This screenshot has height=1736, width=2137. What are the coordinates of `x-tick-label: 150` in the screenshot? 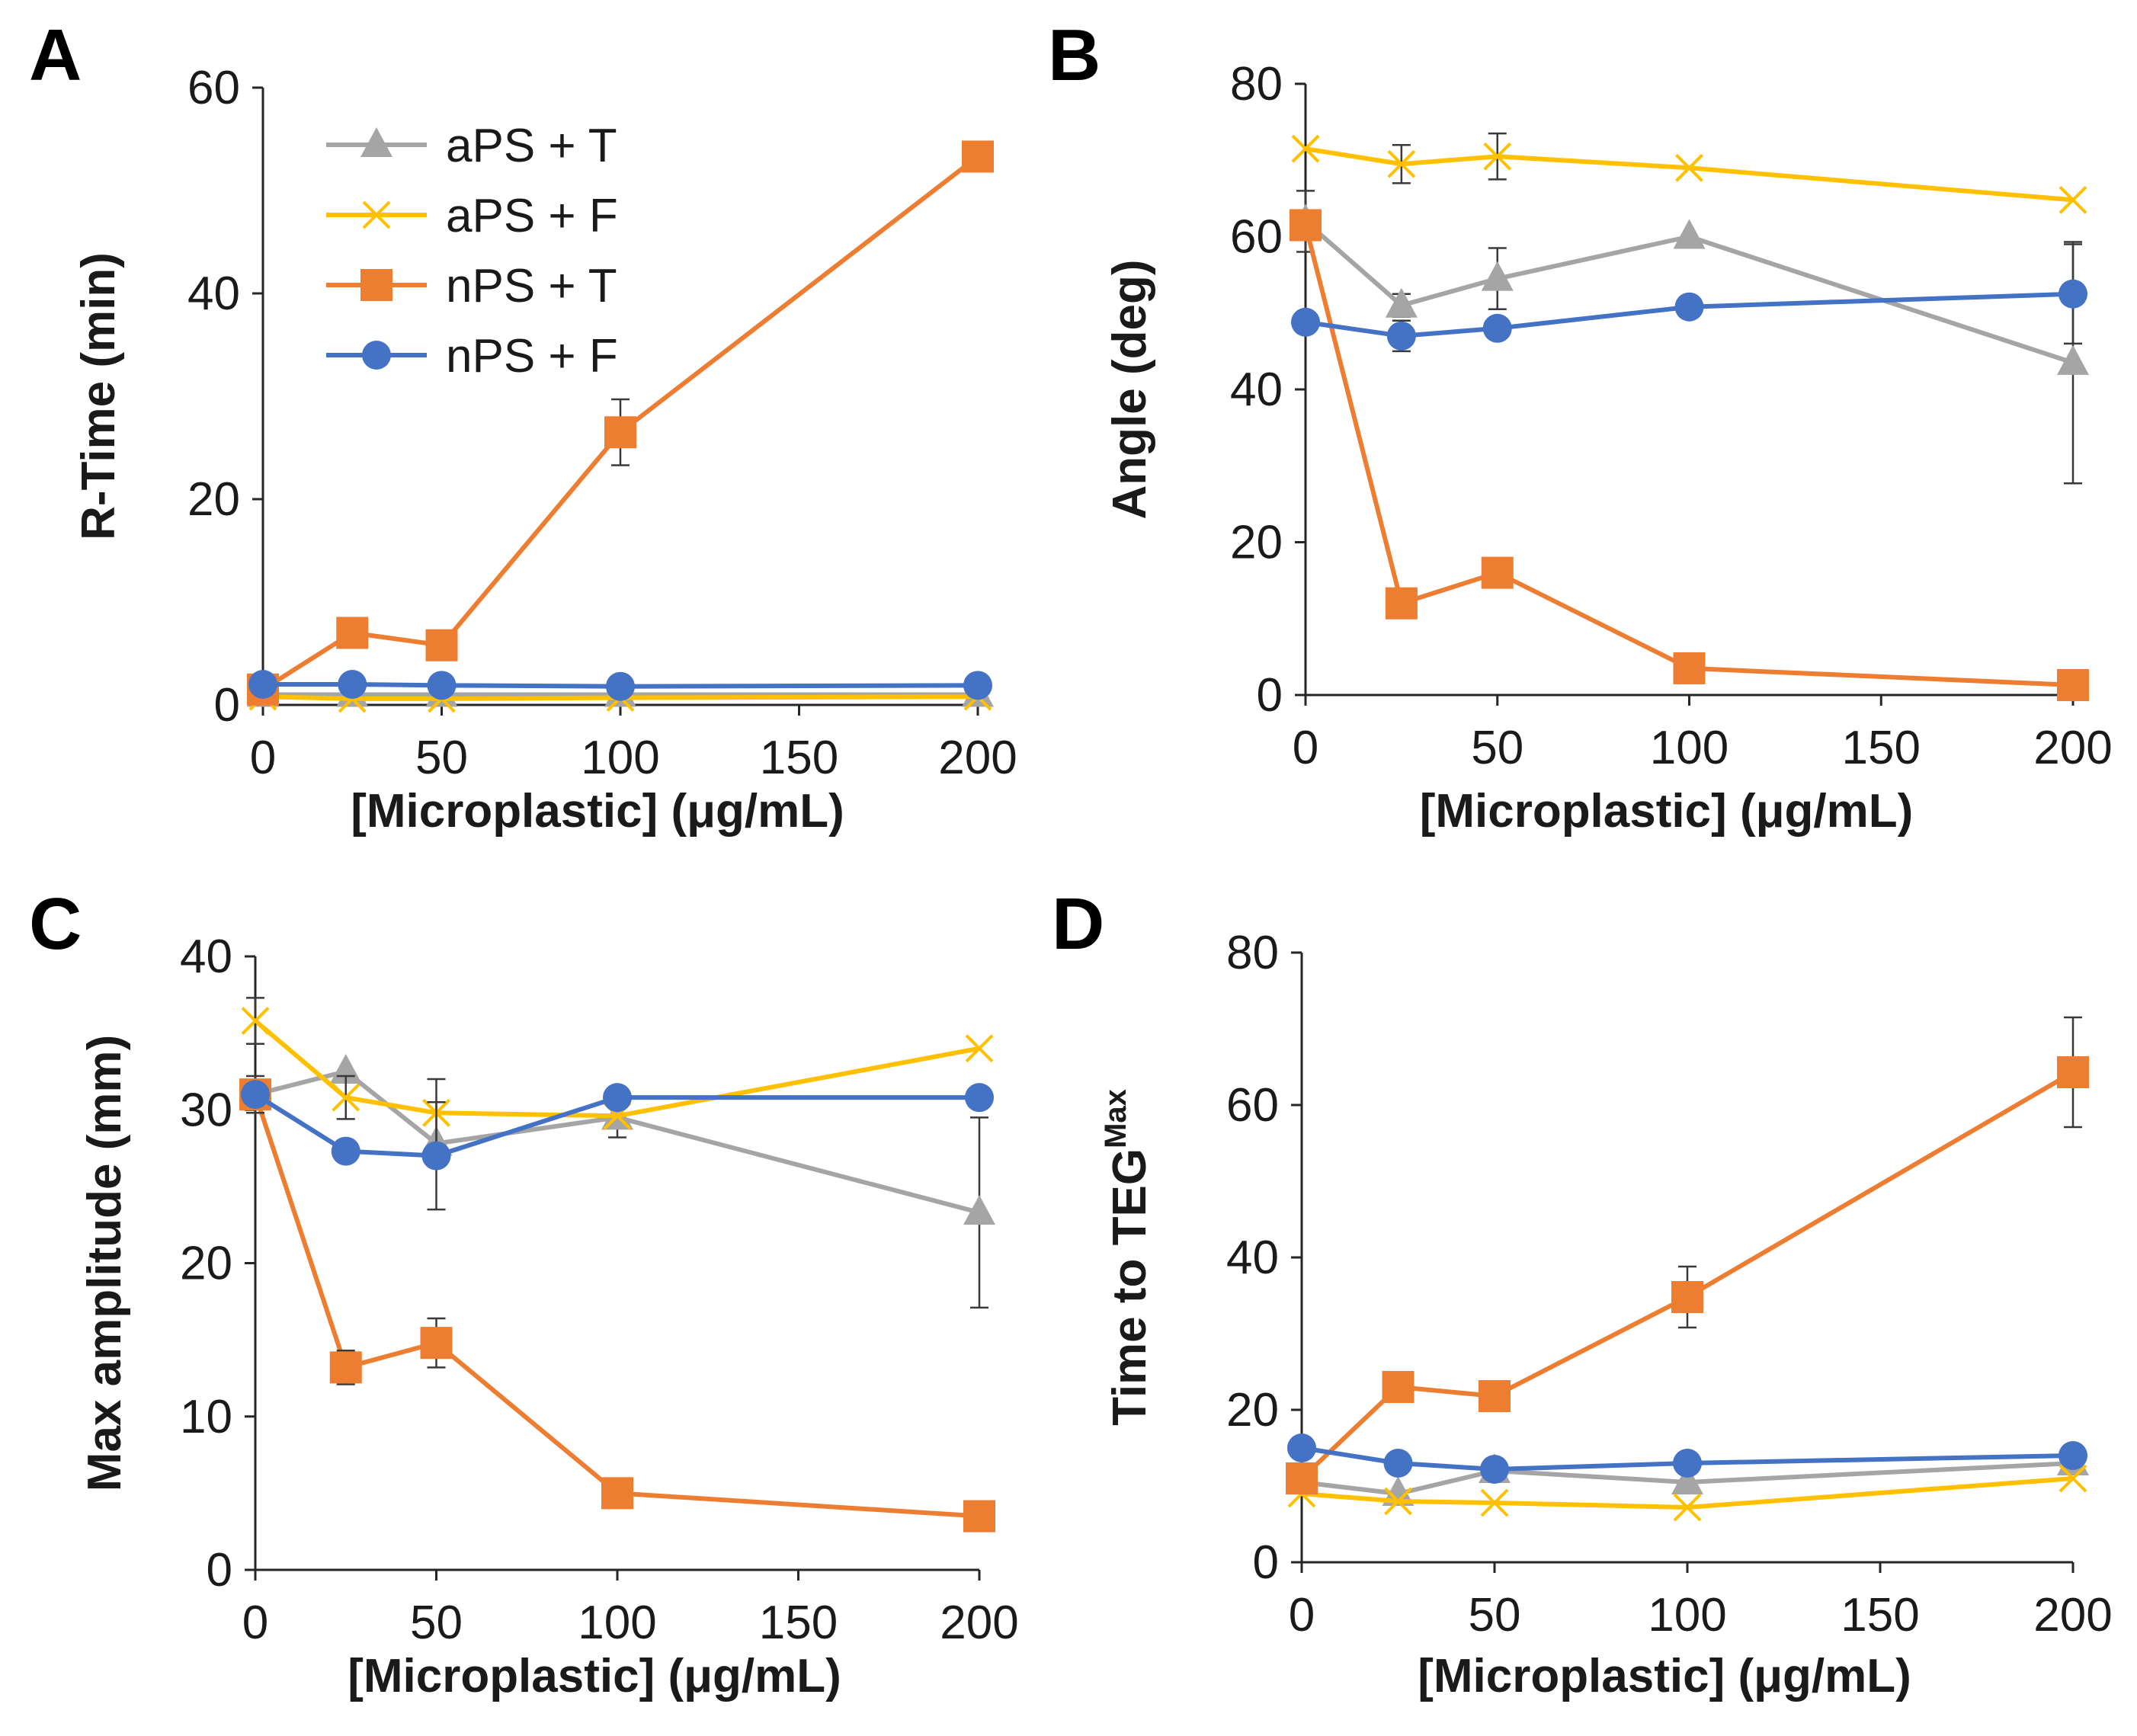 It's located at (1880, 1615).